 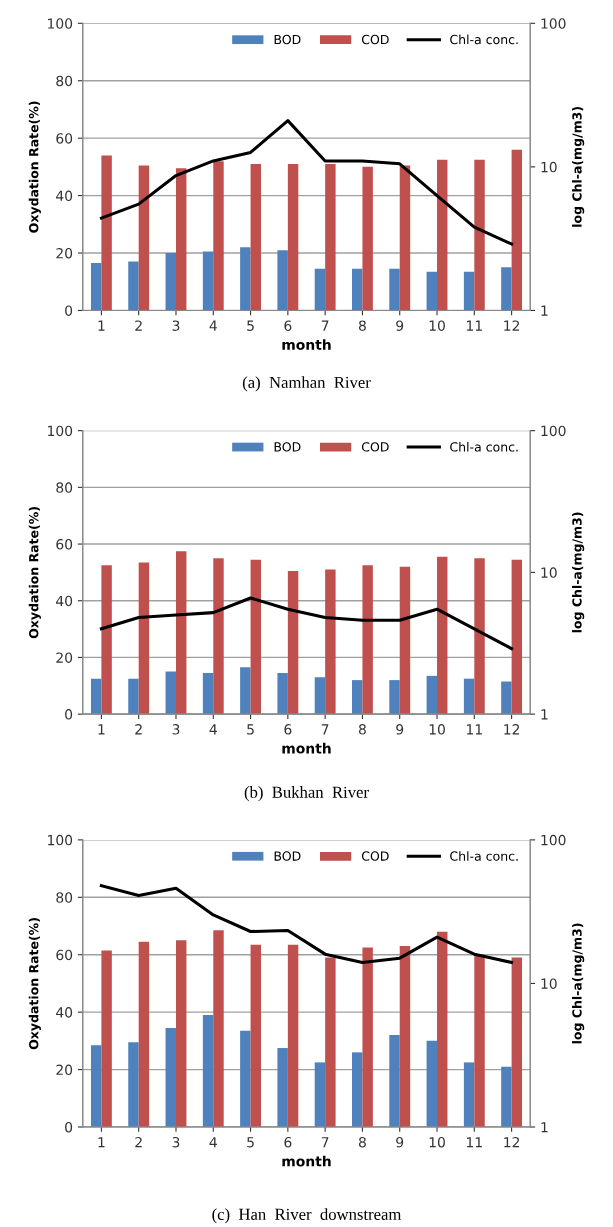 What do you see at coordinates (64, 81) in the screenshot?
I see `y-tick-label: 80` at bounding box center [64, 81].